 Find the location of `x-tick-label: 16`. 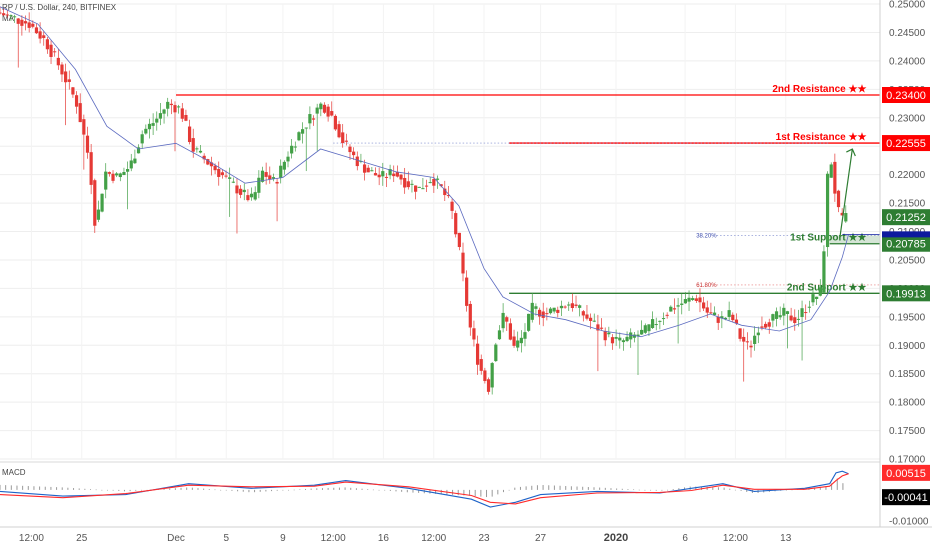

x-tick-label: 16 is located at coordinates (384, 538).